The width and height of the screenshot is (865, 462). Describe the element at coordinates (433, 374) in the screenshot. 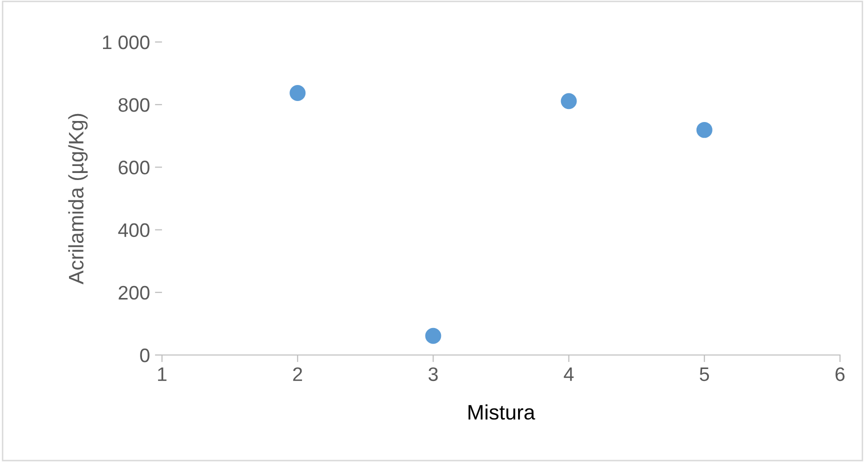

I see `x-tick-label: 3` at that location.